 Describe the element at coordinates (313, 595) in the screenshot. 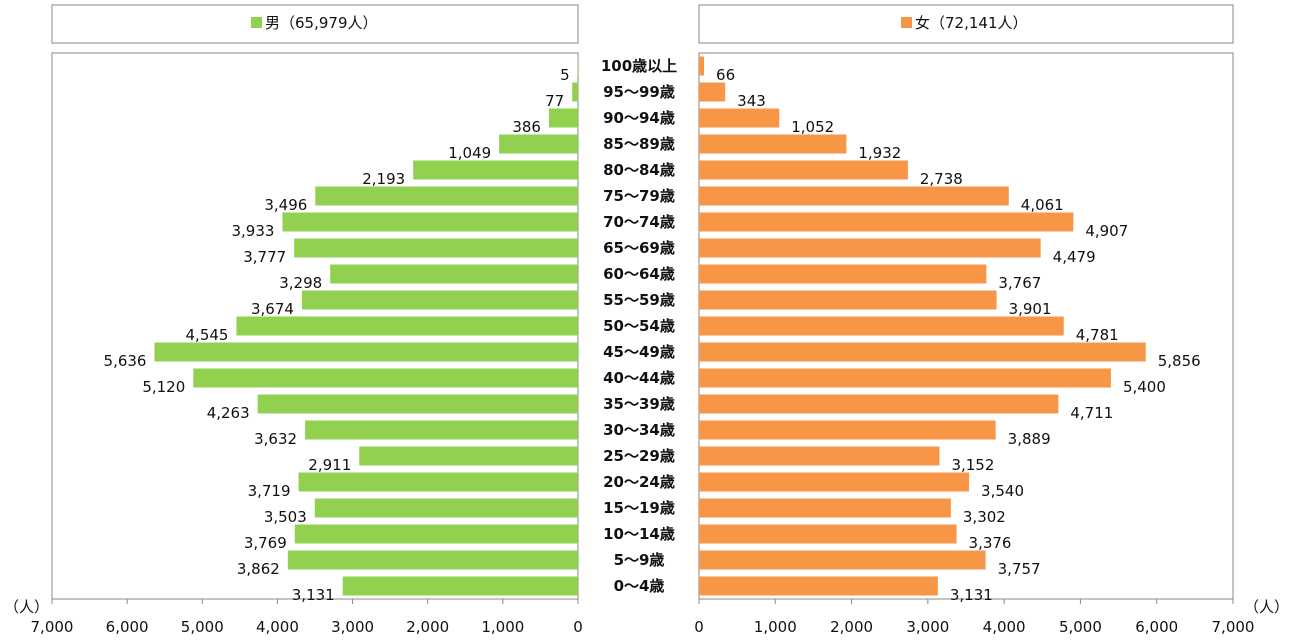

I see `data-label-male: 3,131` at that location.